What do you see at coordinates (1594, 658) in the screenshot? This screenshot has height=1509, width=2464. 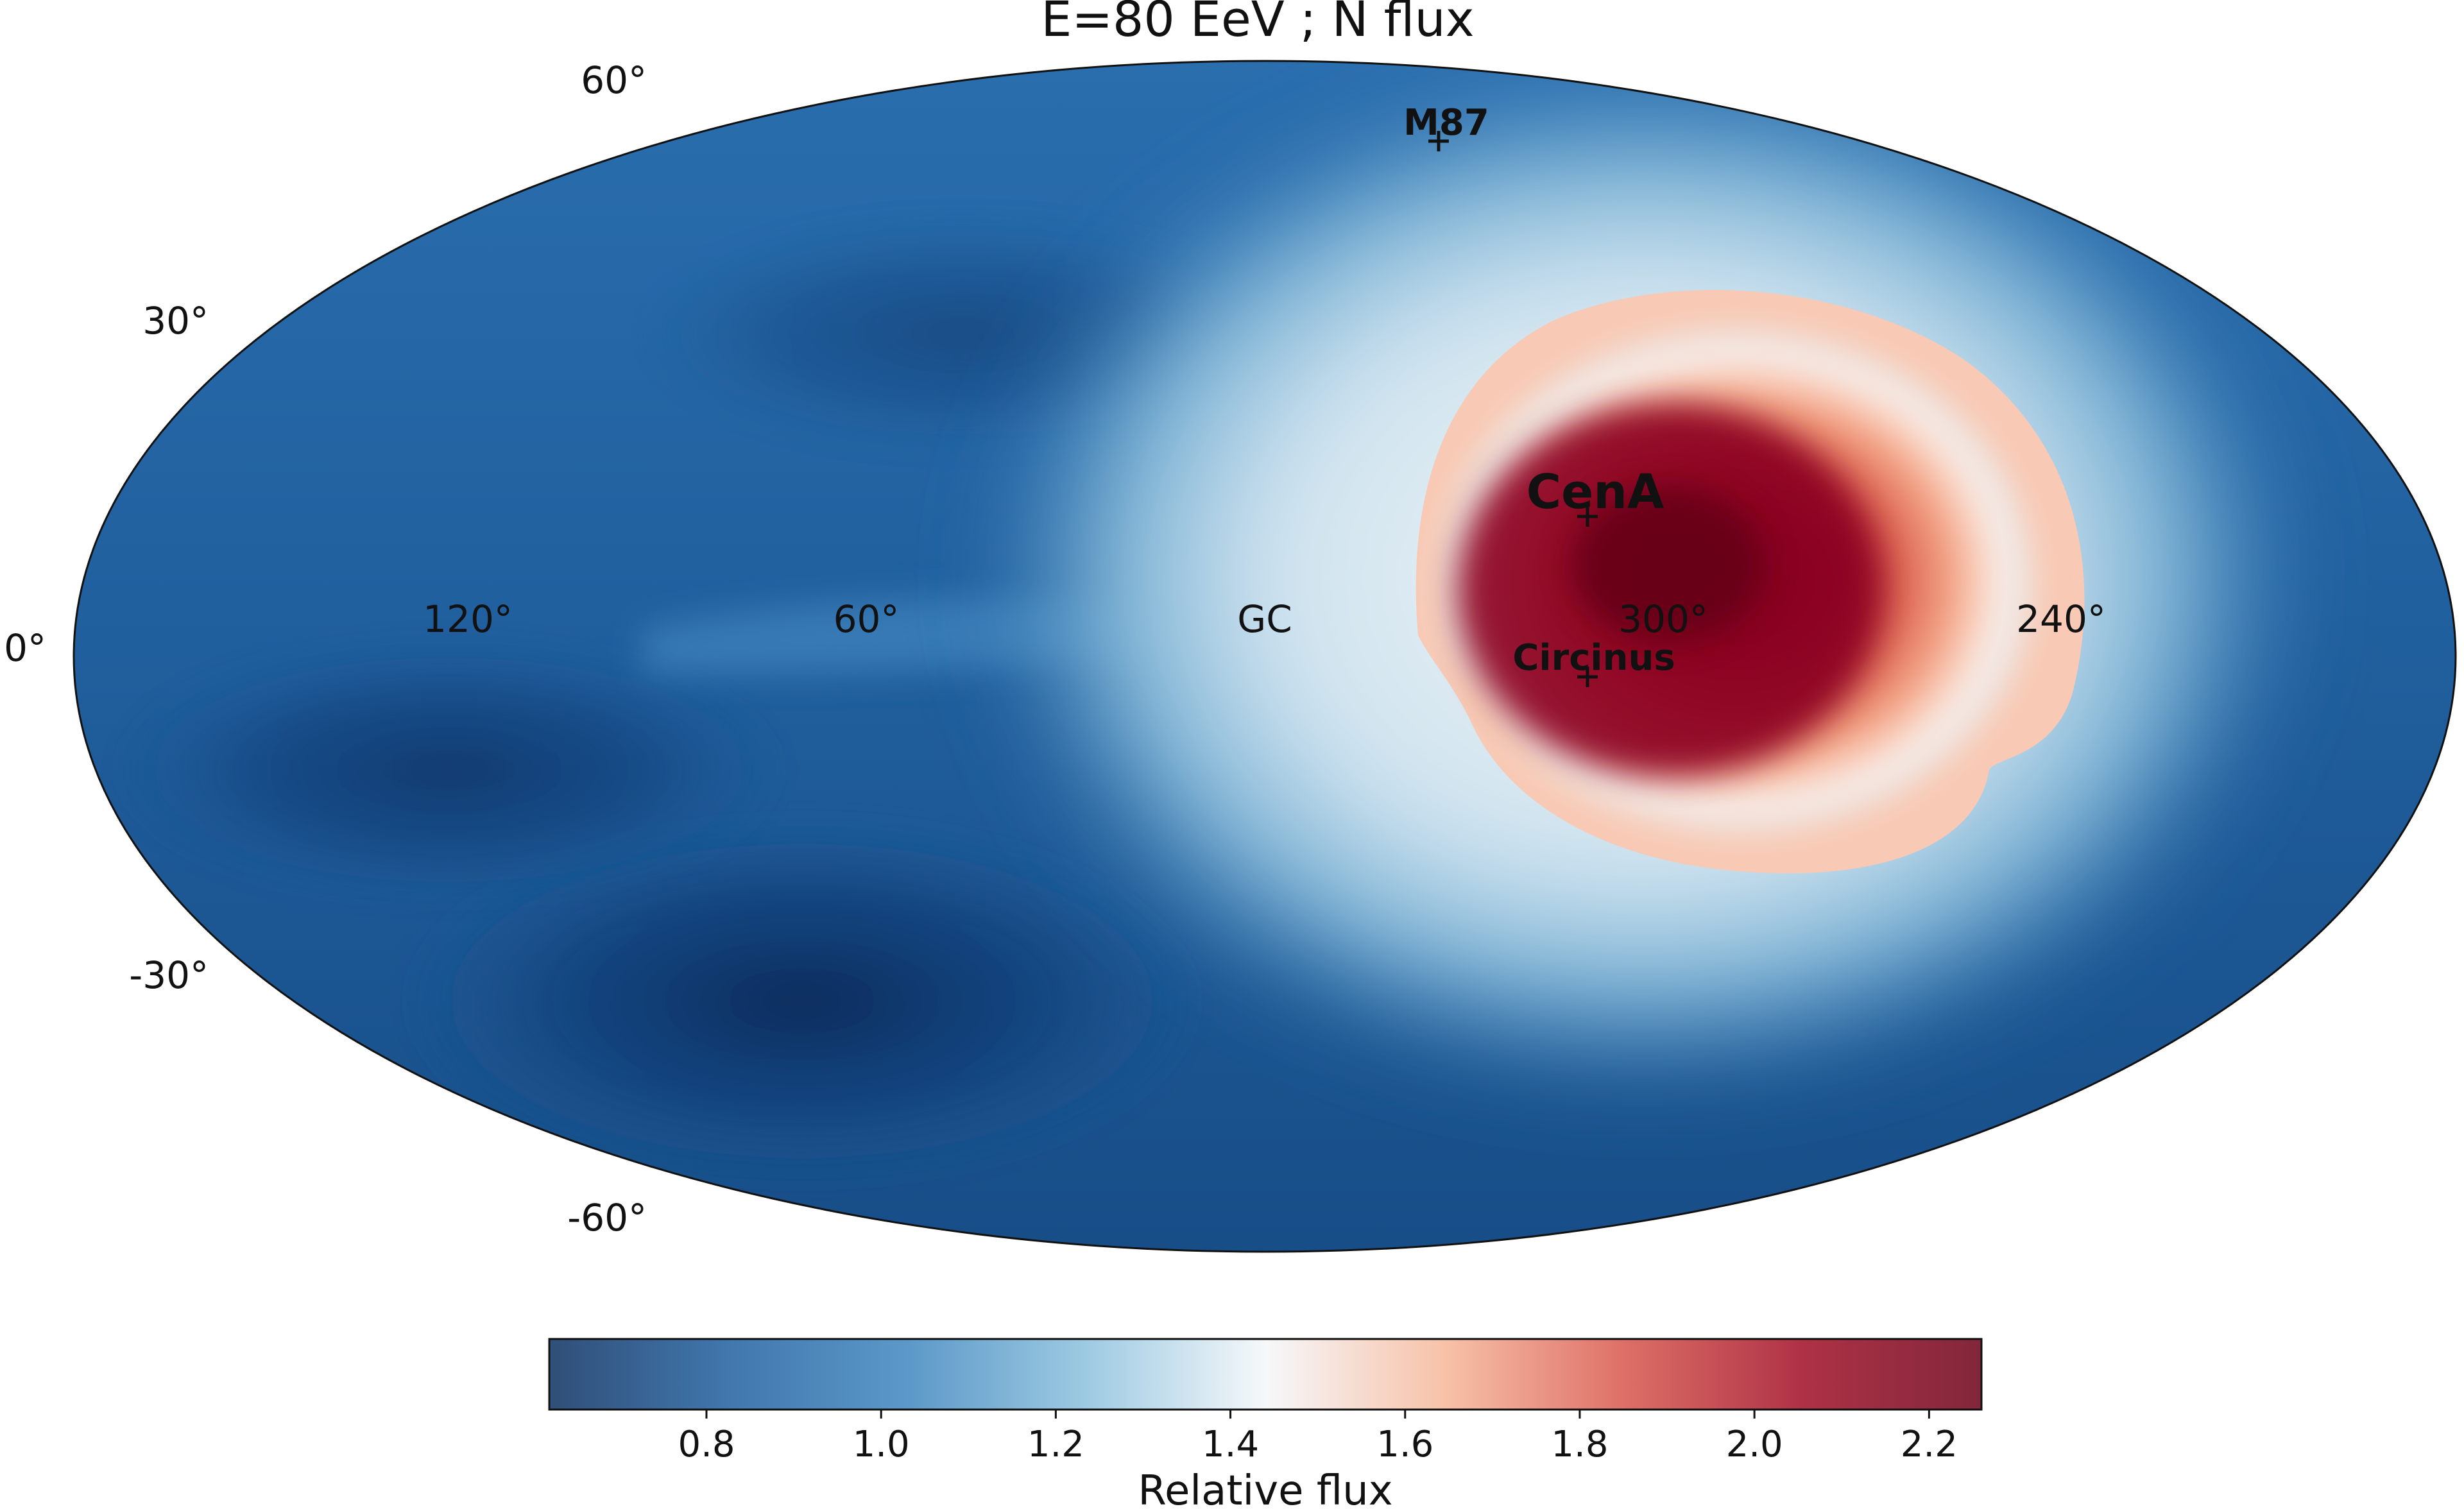 I see `source-label: Circinus` at bounding box center [1594, 658].